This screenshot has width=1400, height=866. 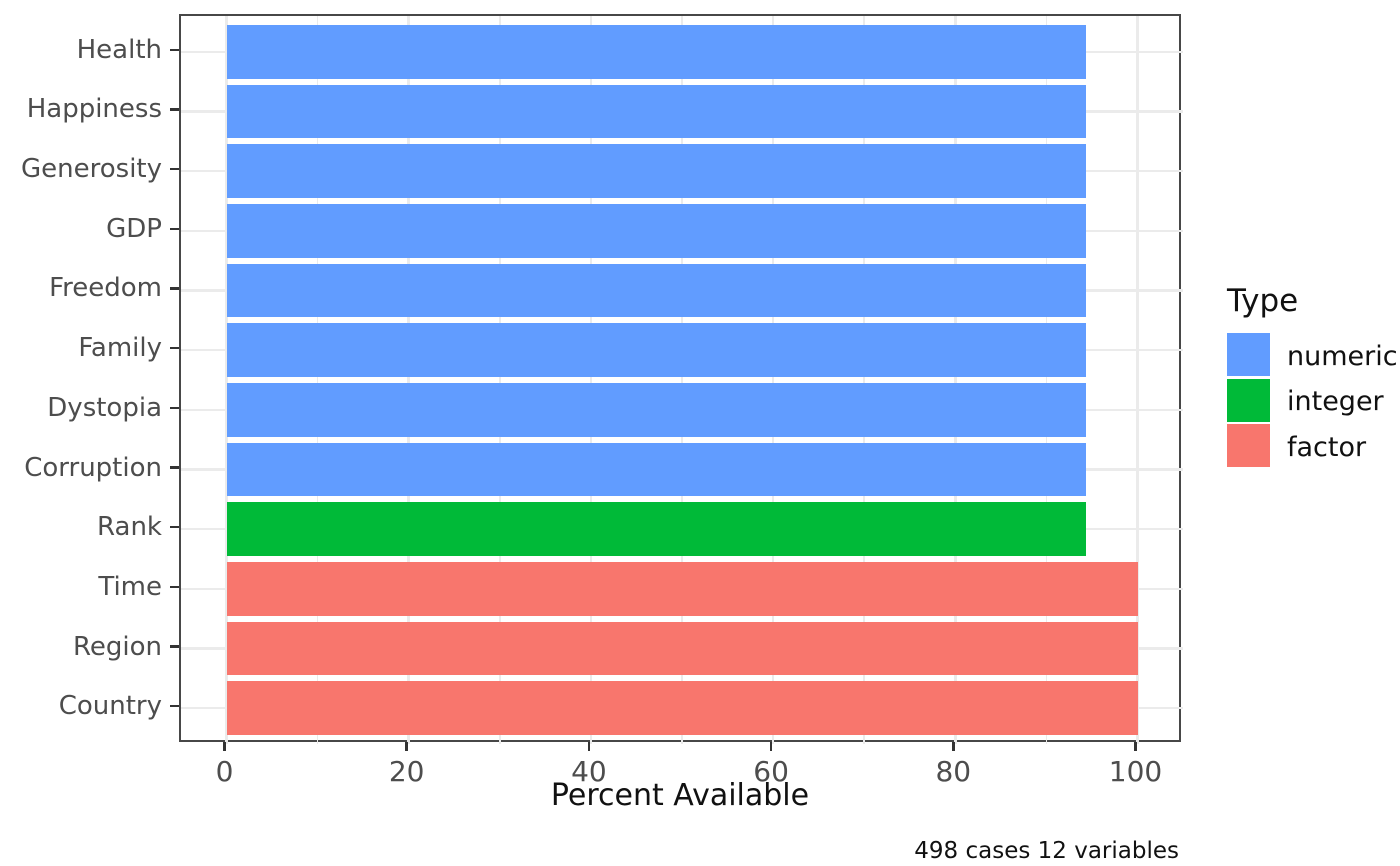 What do you see at coordinates (1248, 400) in the screenshot?
I see `legend-key-integer` at bounding box center [1248, 400].